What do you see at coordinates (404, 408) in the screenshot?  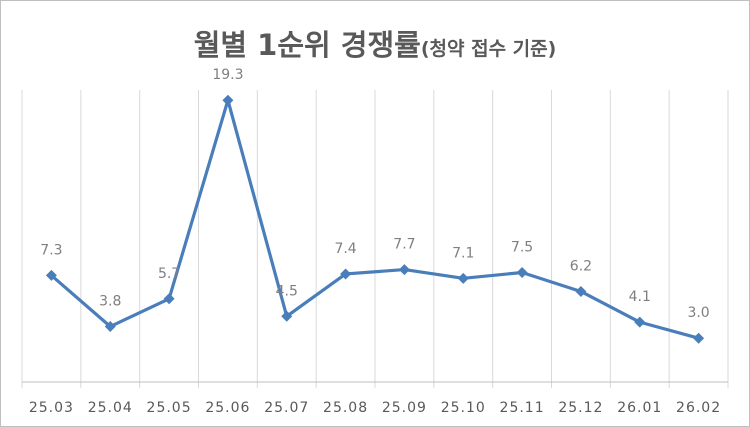 I see `x-tick-label: 25.09` at bounding box center [404, 408].